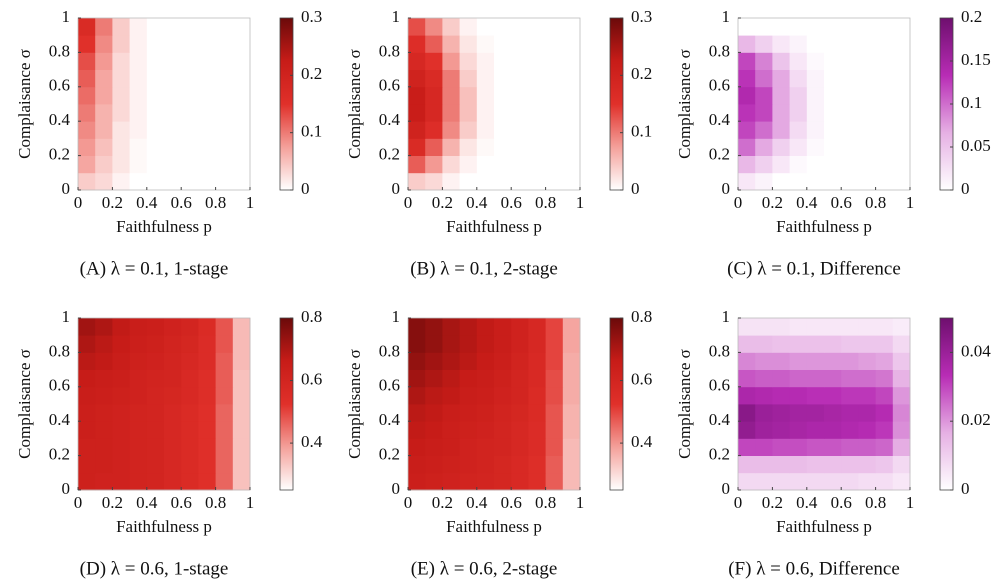 The image size is (997, 586). I want to click on y-tick-label: 0, so click(396, 488).